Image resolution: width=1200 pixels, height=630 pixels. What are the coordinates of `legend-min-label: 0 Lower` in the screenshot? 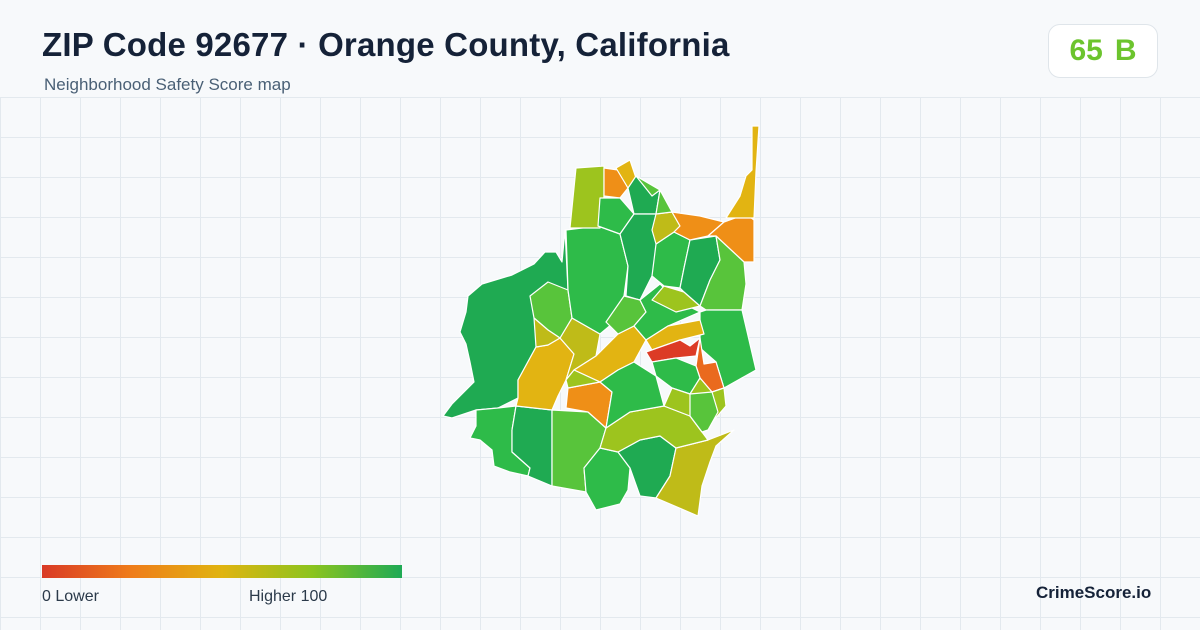 It's located at (70, 596).